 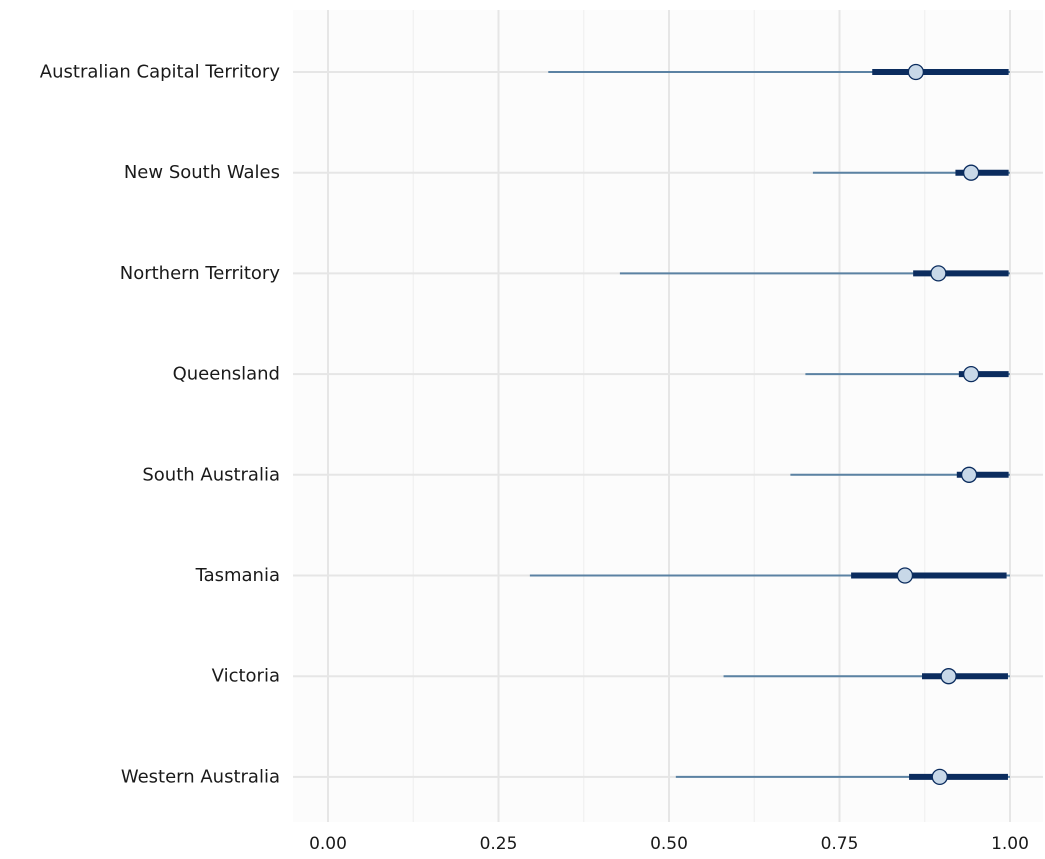 What do you see at coordinates (211, 474) in the screenshot?
I see `category-label: South Australia` at bounding box center [211, 474].